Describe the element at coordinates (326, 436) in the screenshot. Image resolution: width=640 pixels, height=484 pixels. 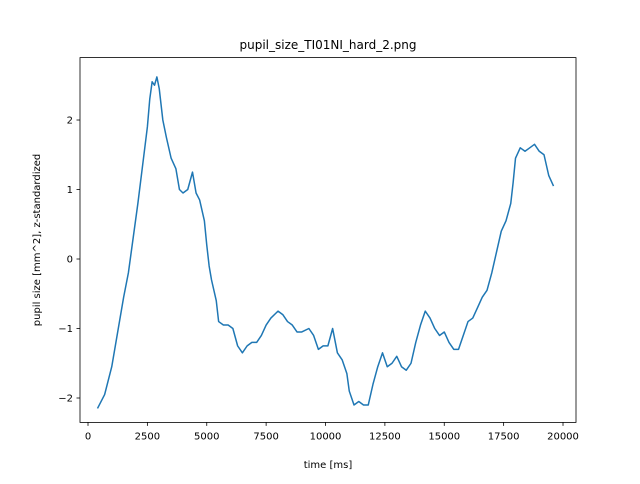
I see `x-tick-label: 10000` at that location.